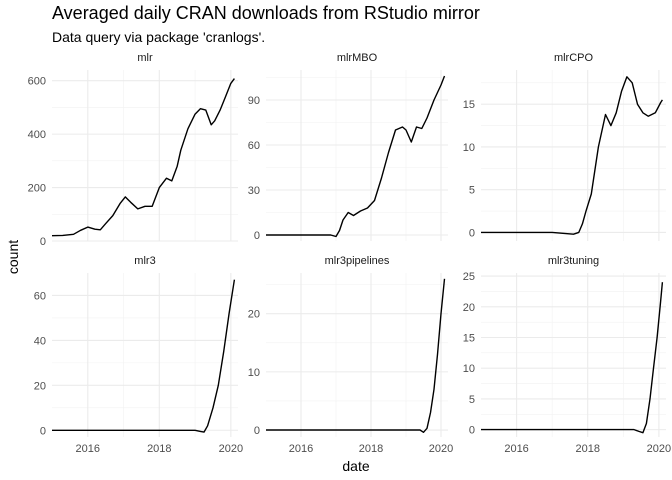  Describe the element at coordinates (254, 101) in the screenshot. I see `y-tick-label: 90` at that location.